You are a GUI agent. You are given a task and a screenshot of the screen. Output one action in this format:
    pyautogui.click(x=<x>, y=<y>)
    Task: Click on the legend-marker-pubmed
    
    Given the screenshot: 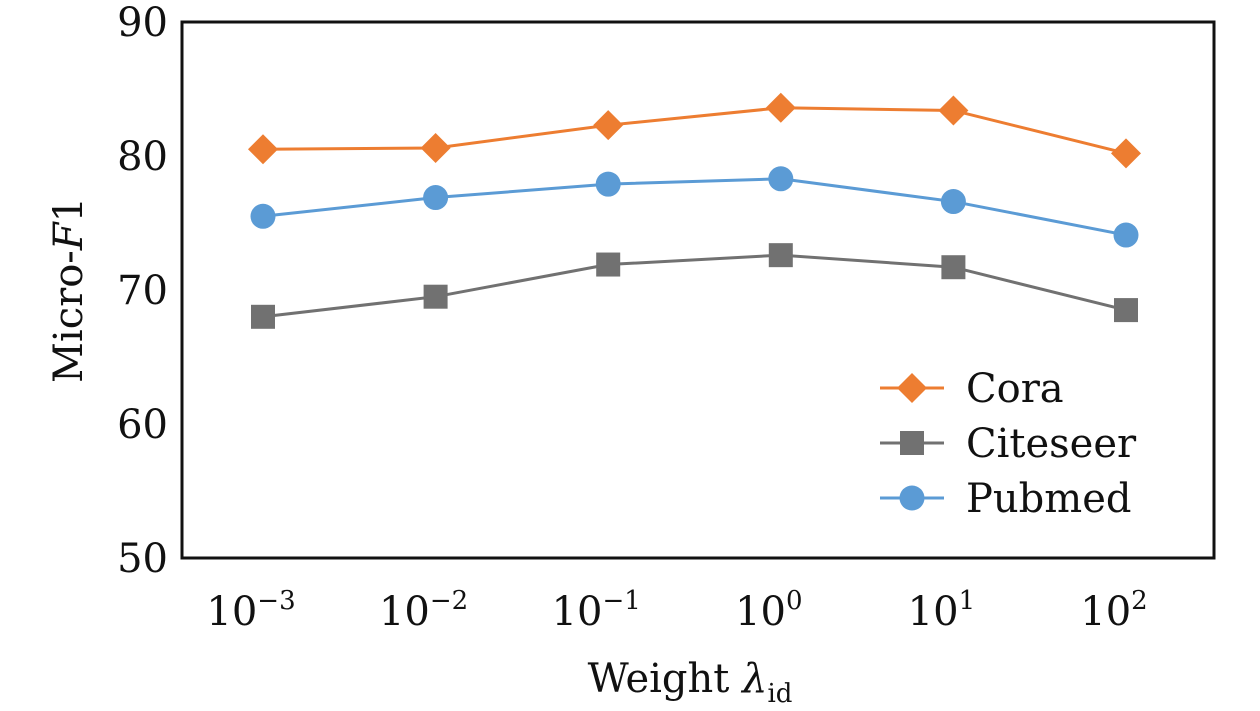 What is the action you would take?
    pyautogui.click(x=912, y=498)
    